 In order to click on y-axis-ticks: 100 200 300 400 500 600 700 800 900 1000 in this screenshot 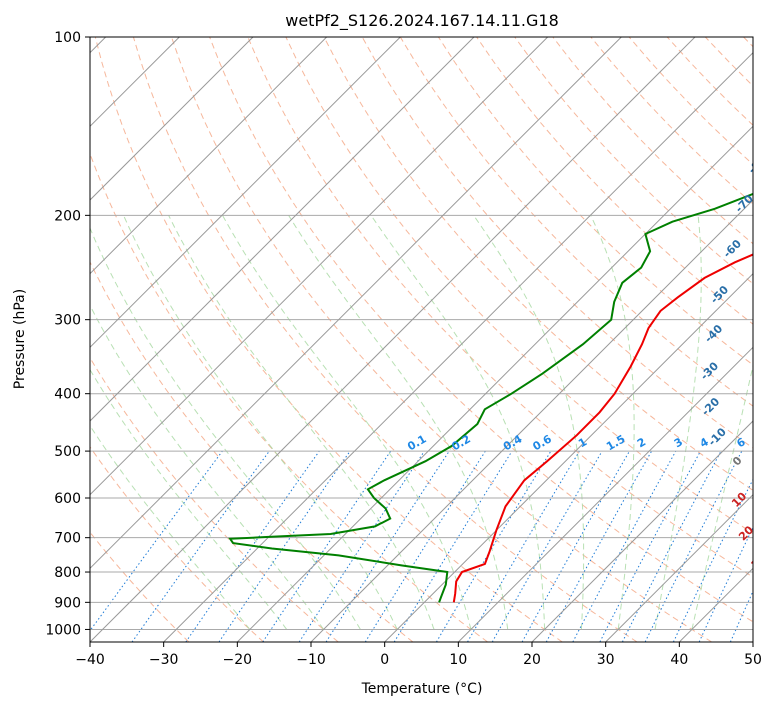, I will do `click(67, 334)`.